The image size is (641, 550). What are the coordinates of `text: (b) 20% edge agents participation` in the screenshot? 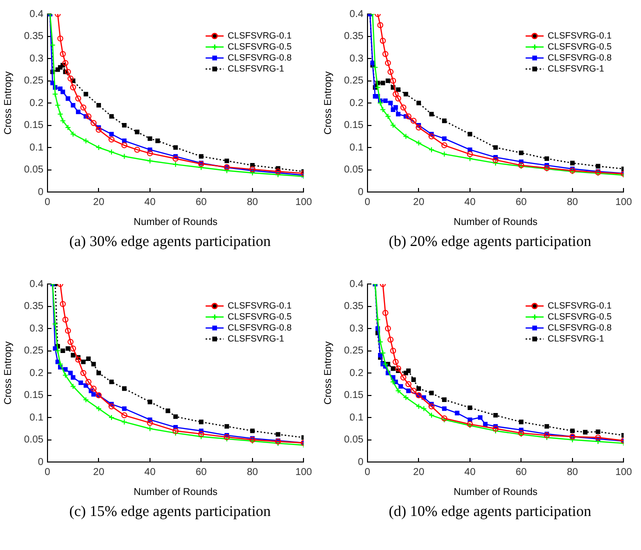 It's located at (490, 242).